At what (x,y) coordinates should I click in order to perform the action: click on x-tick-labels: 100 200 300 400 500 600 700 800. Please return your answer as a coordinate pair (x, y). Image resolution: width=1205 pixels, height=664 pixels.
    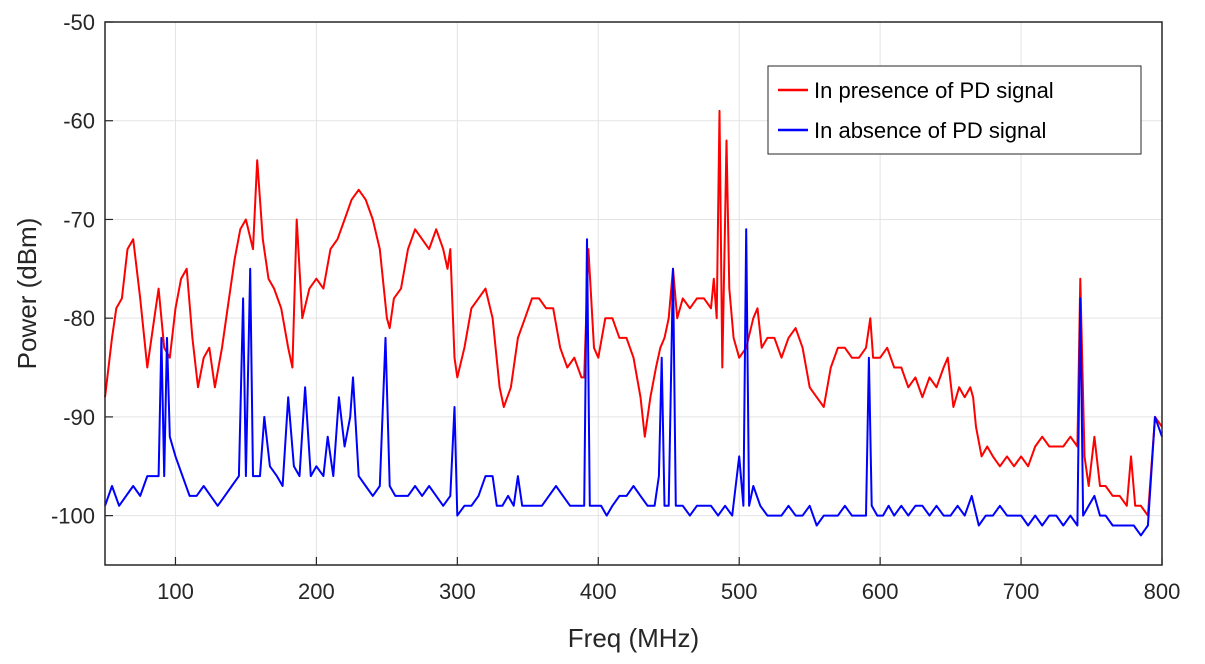
    Looking at the image, I should click on (668, 580).